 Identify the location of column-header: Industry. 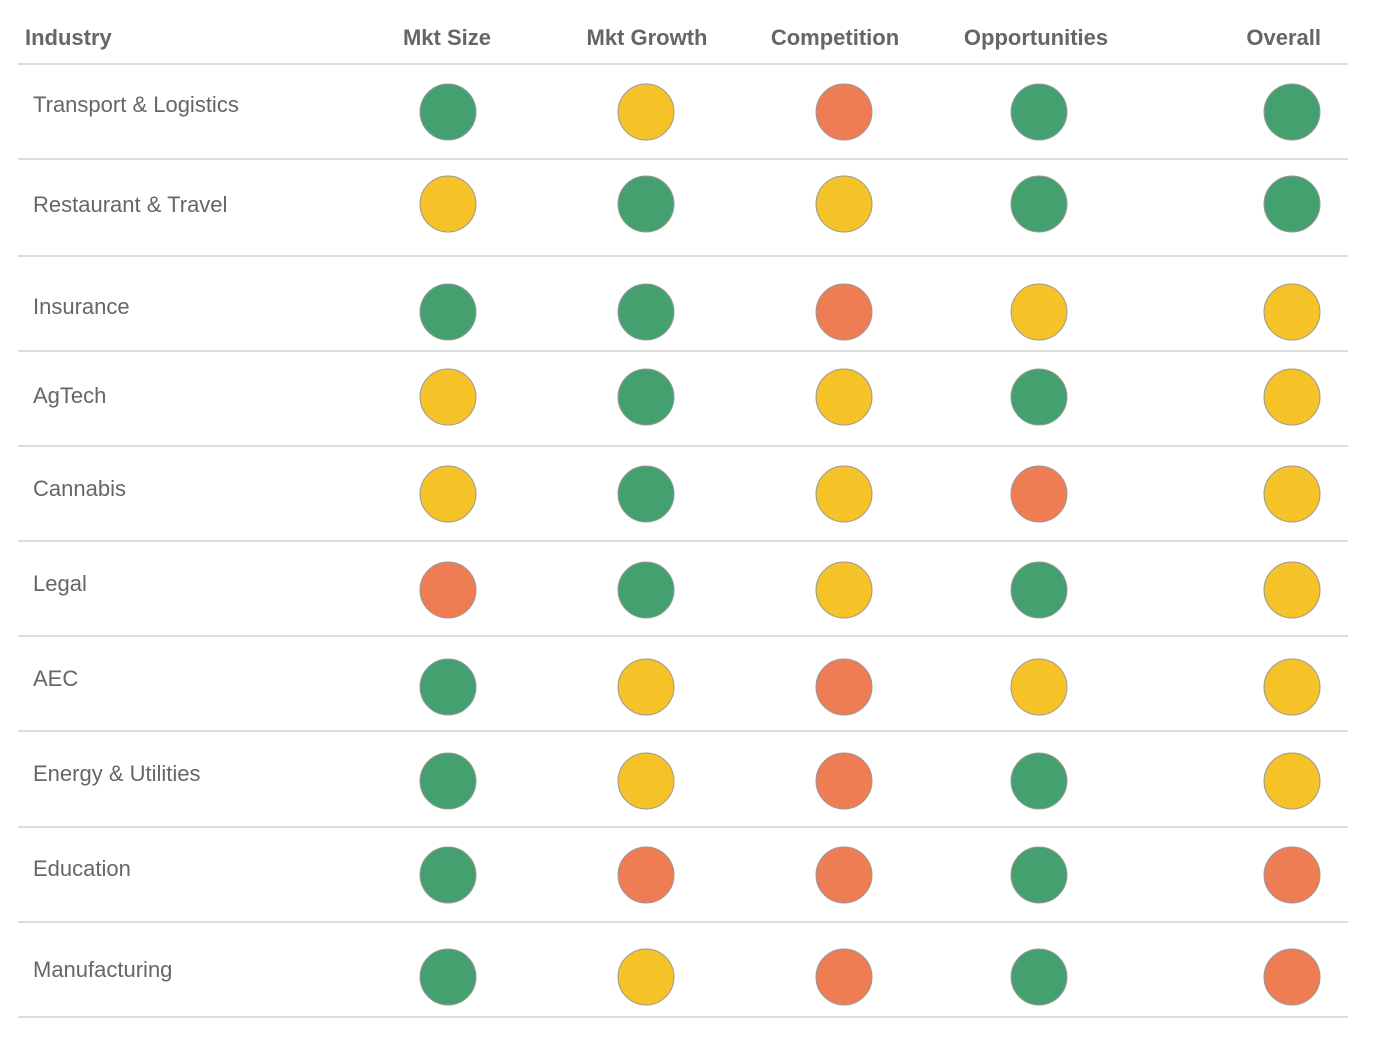
(69, 37).